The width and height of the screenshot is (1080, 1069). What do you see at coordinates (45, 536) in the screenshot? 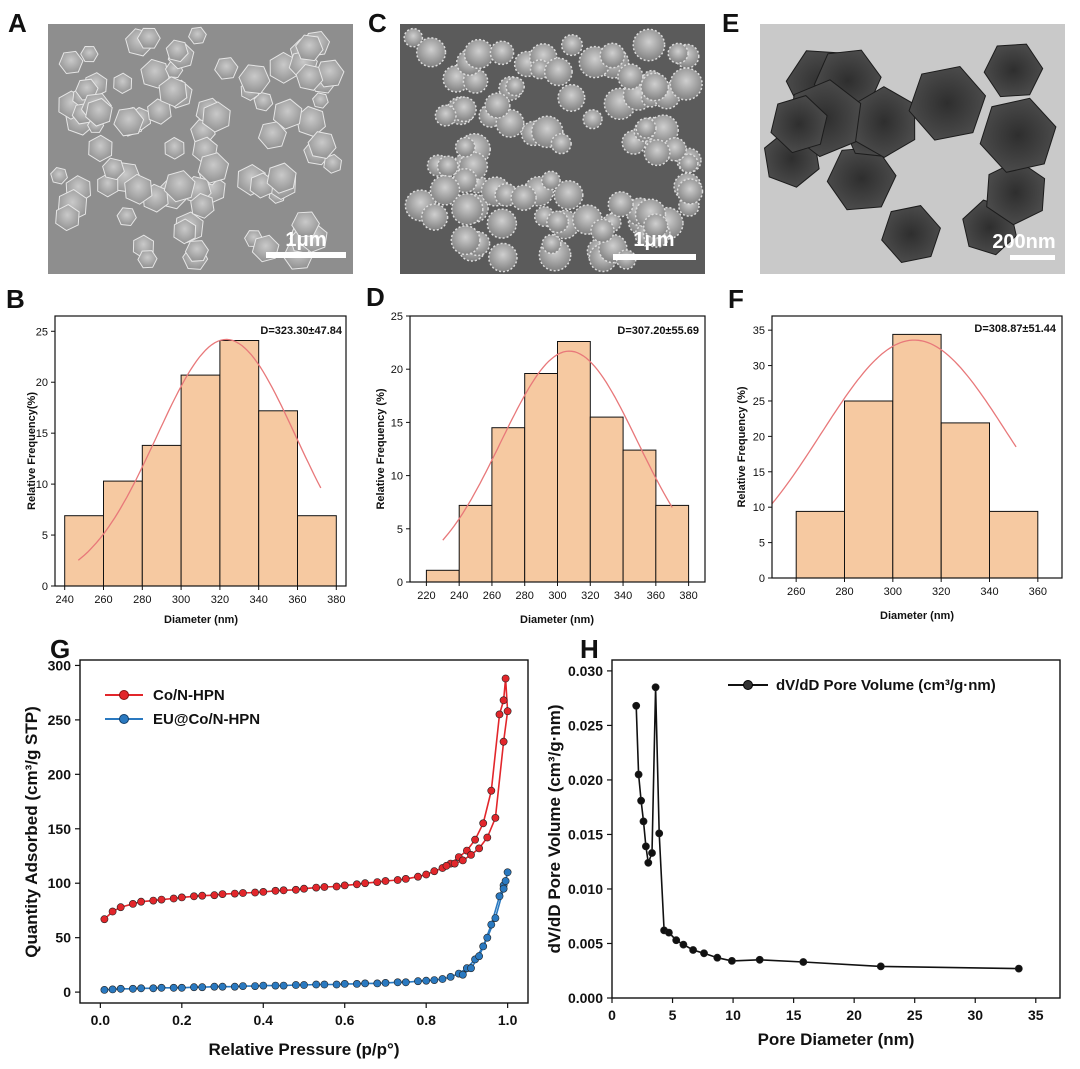
I see `y-tick-label: 5` at bounding box center [45, 536].